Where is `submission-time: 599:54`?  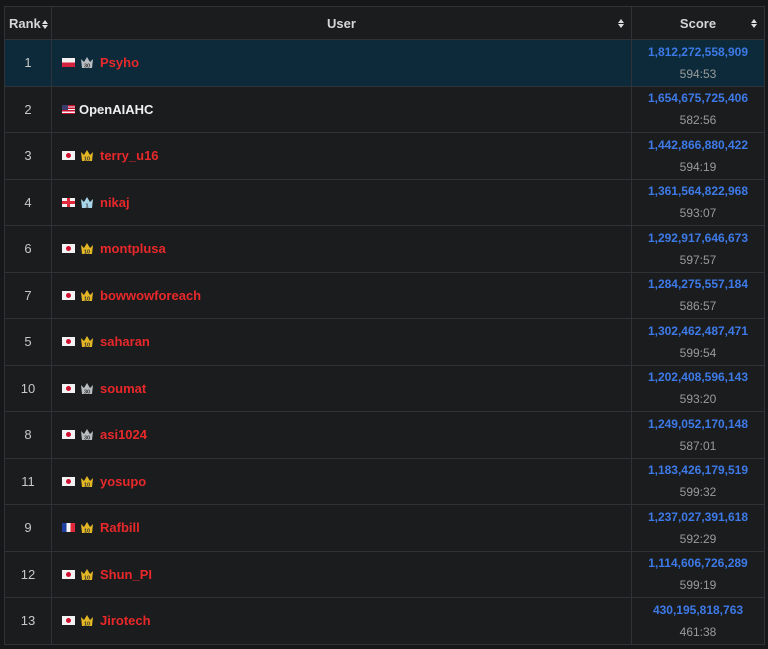 submission-time: 599:54 is located at coordinates (698, 352).